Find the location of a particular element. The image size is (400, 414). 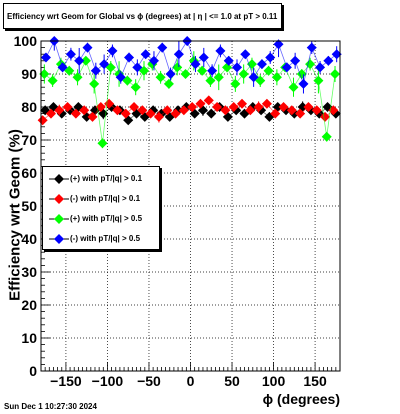

legend-entry: (+) with pT/|q| > 0.5 is located at coordinates (101, 219).